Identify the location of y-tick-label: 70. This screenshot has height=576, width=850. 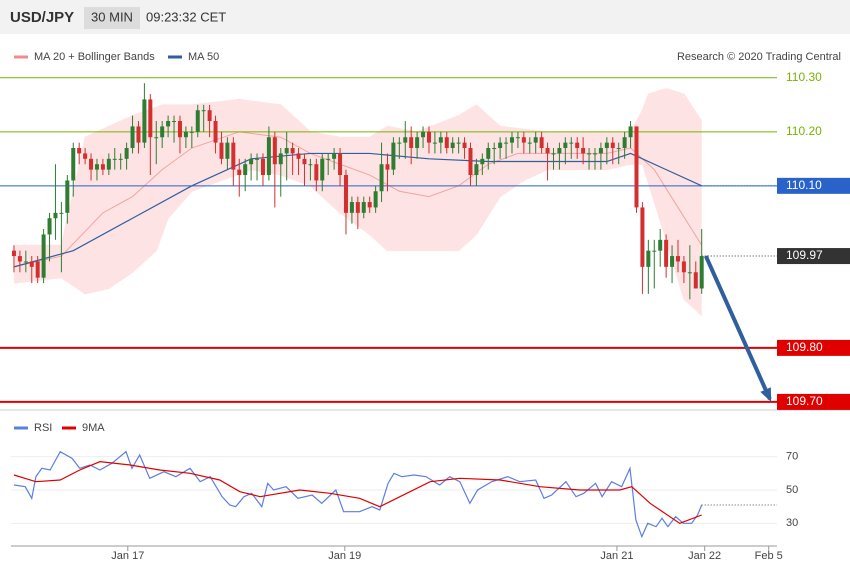
(792, 457).